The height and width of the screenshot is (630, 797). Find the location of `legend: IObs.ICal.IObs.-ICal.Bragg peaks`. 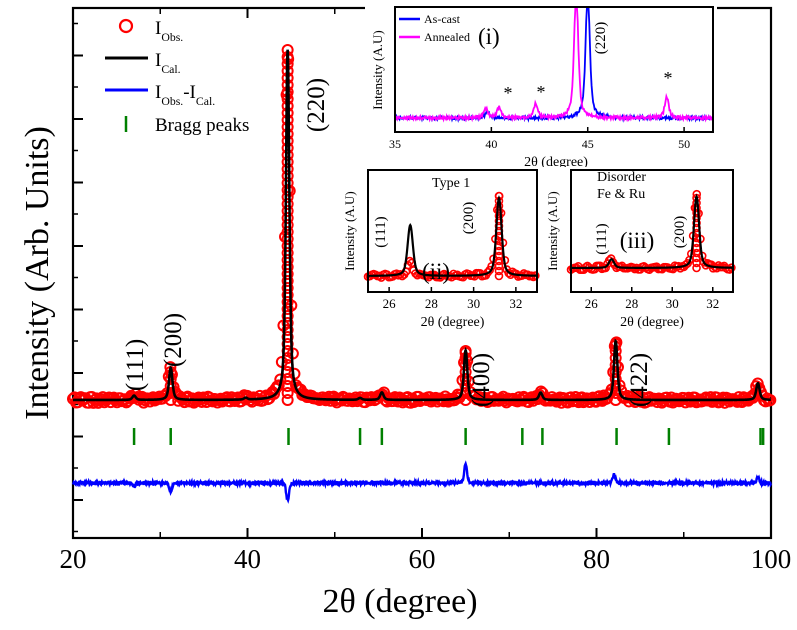

legend: IObs.ICal.IObs.-ICal.Bragg peaks is located at coordinates (177, 77).